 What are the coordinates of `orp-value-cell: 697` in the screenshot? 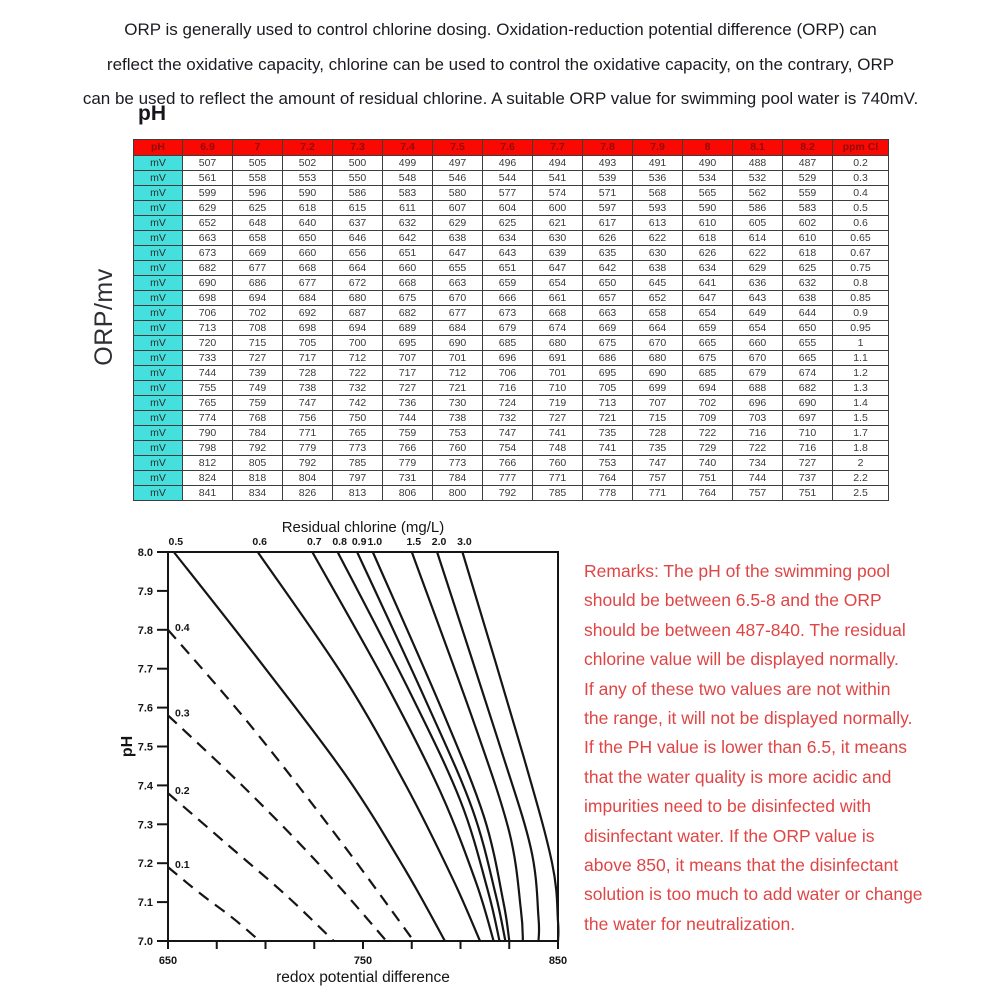 It's located at (807, 418).